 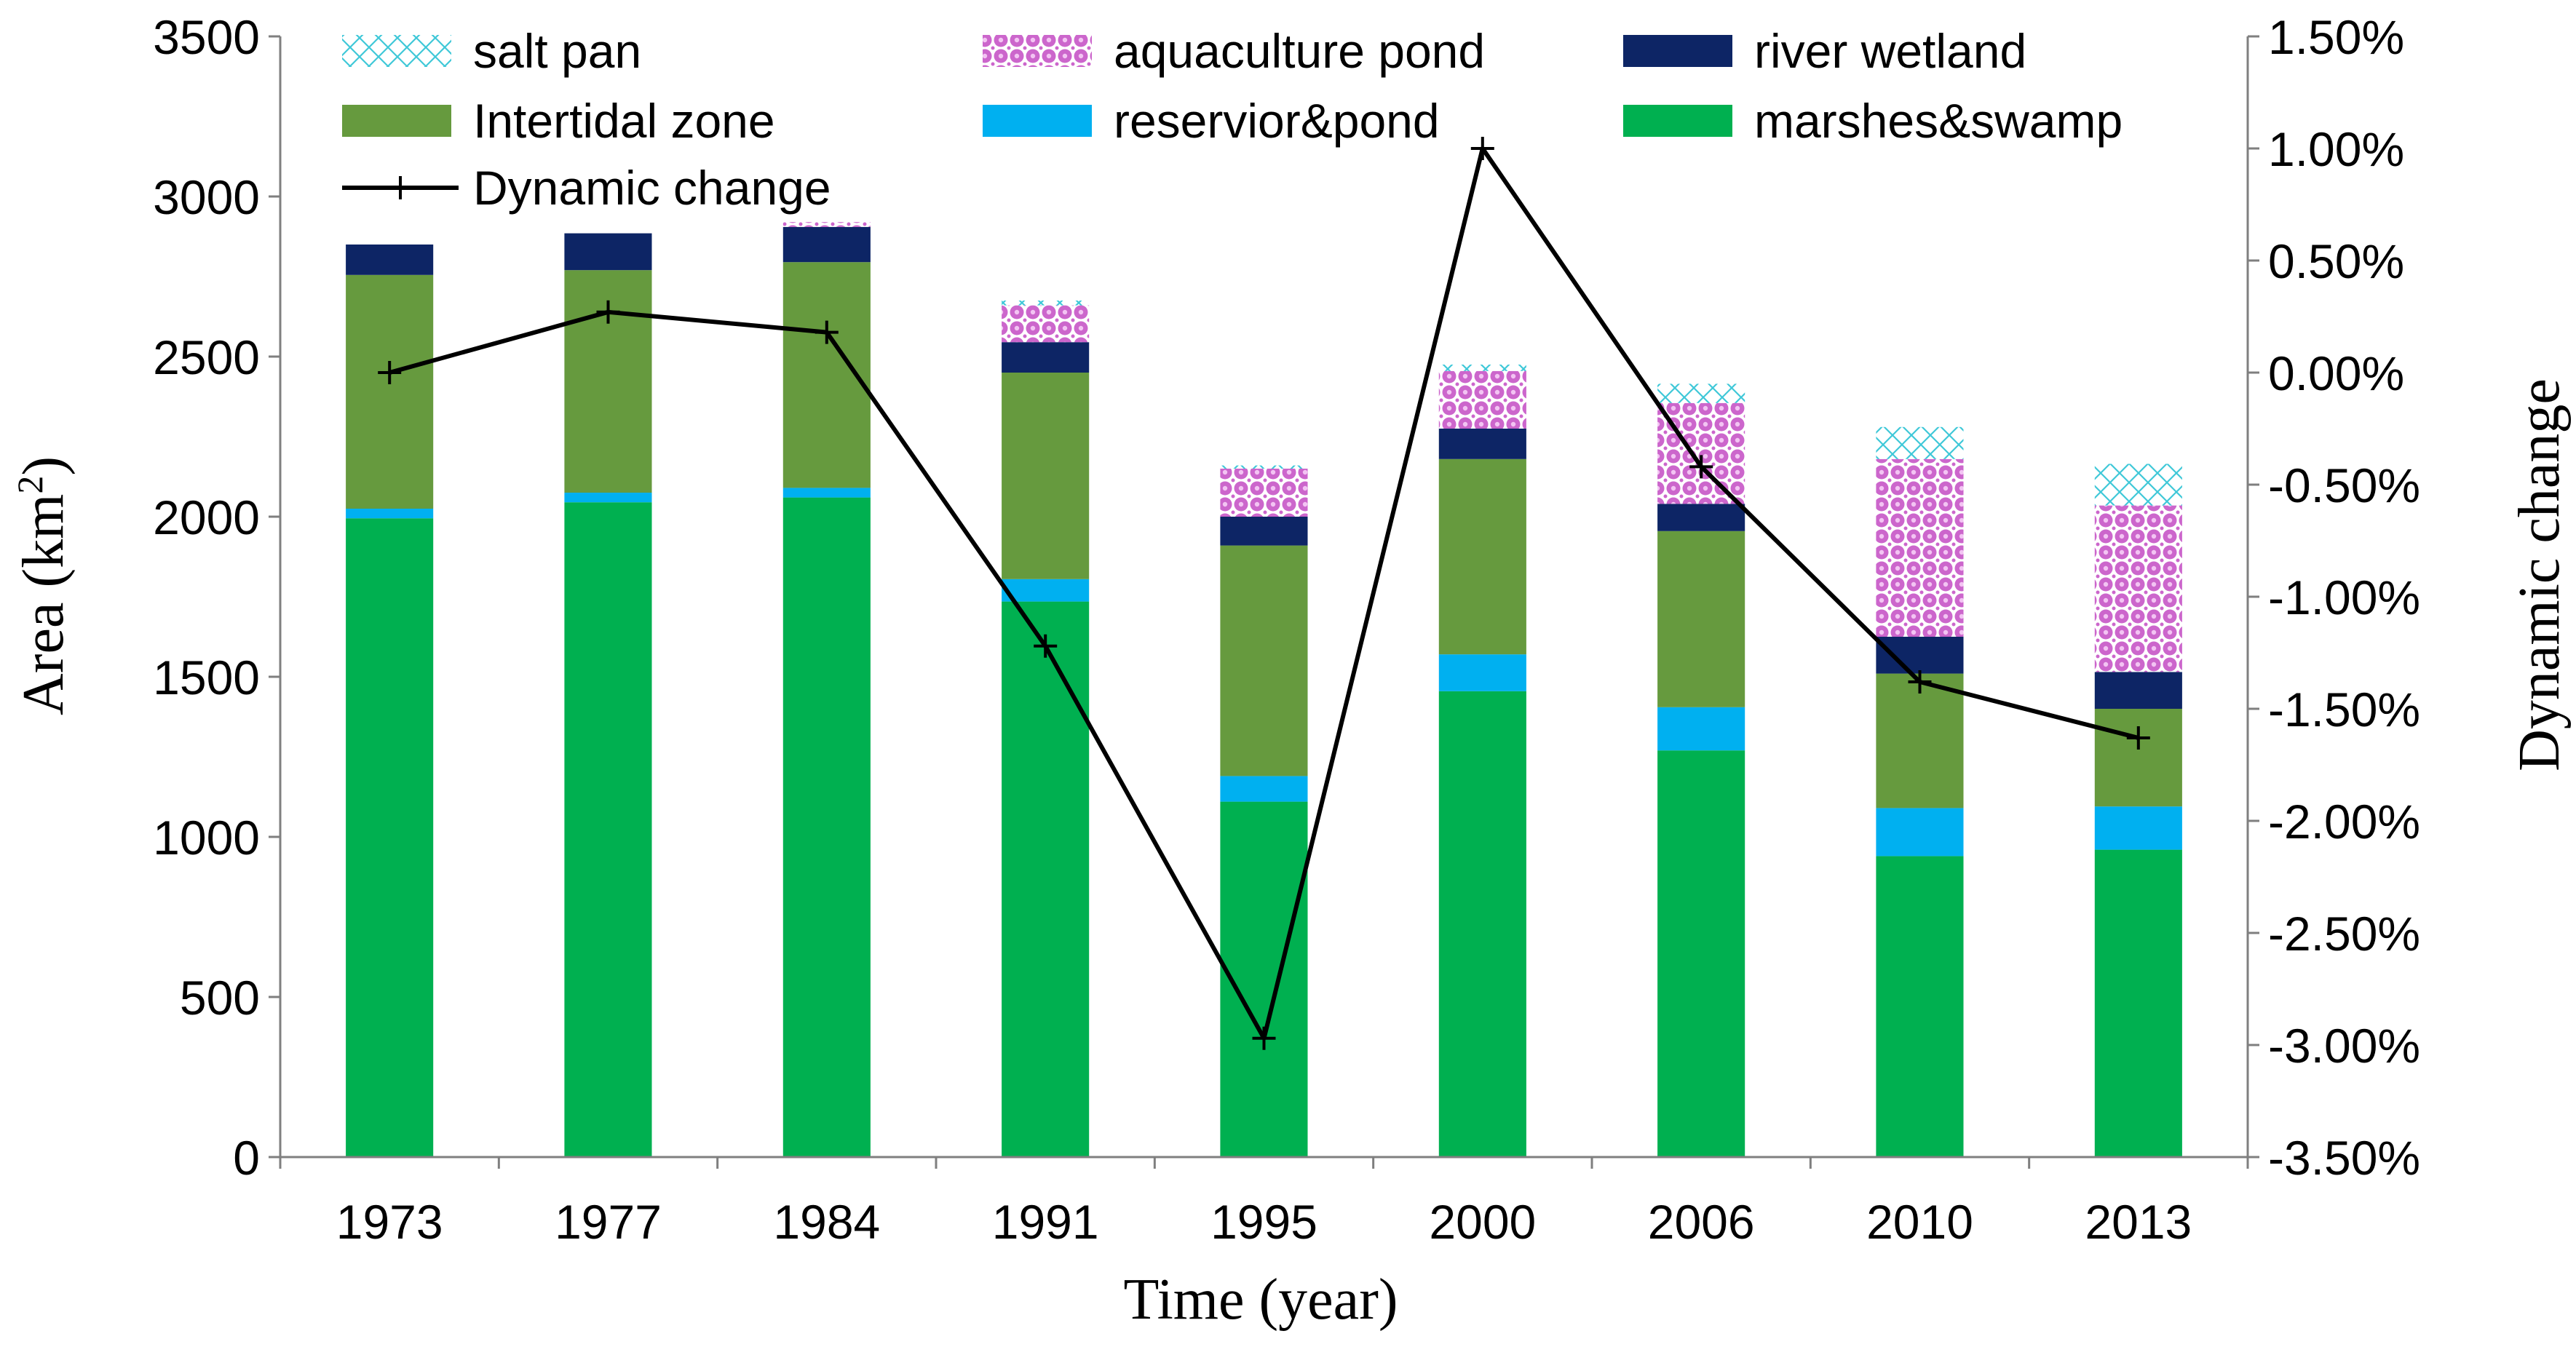 I want to click on y2-tick-label: -0.50%, so click(x=2344, y=485).